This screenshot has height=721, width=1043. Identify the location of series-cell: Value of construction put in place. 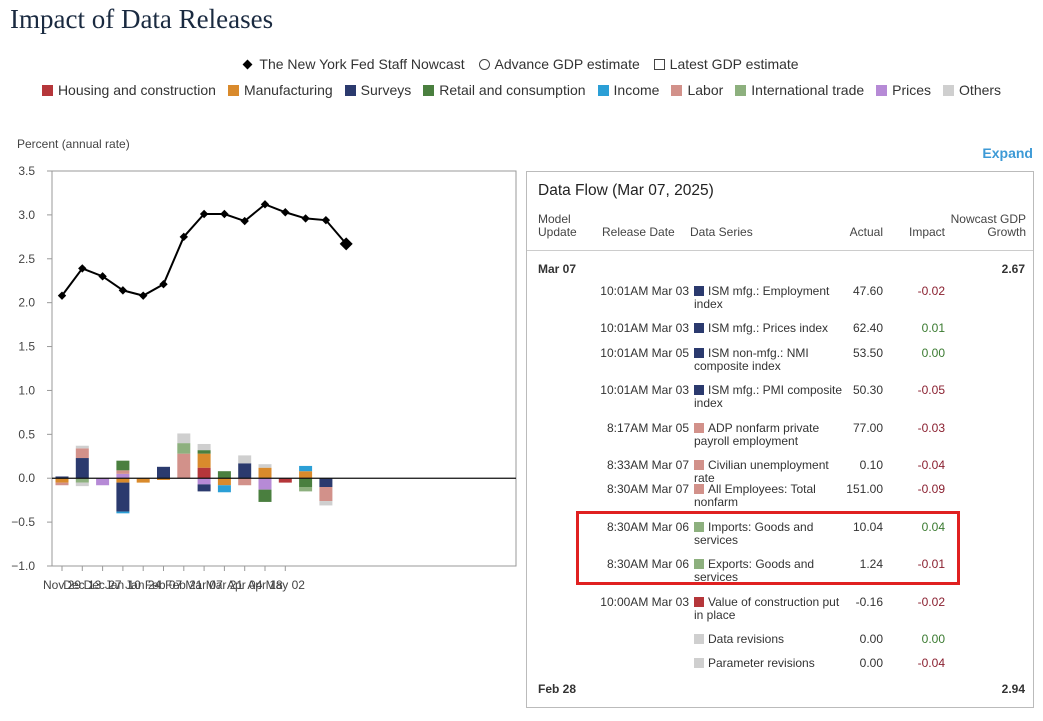
(770, 609).